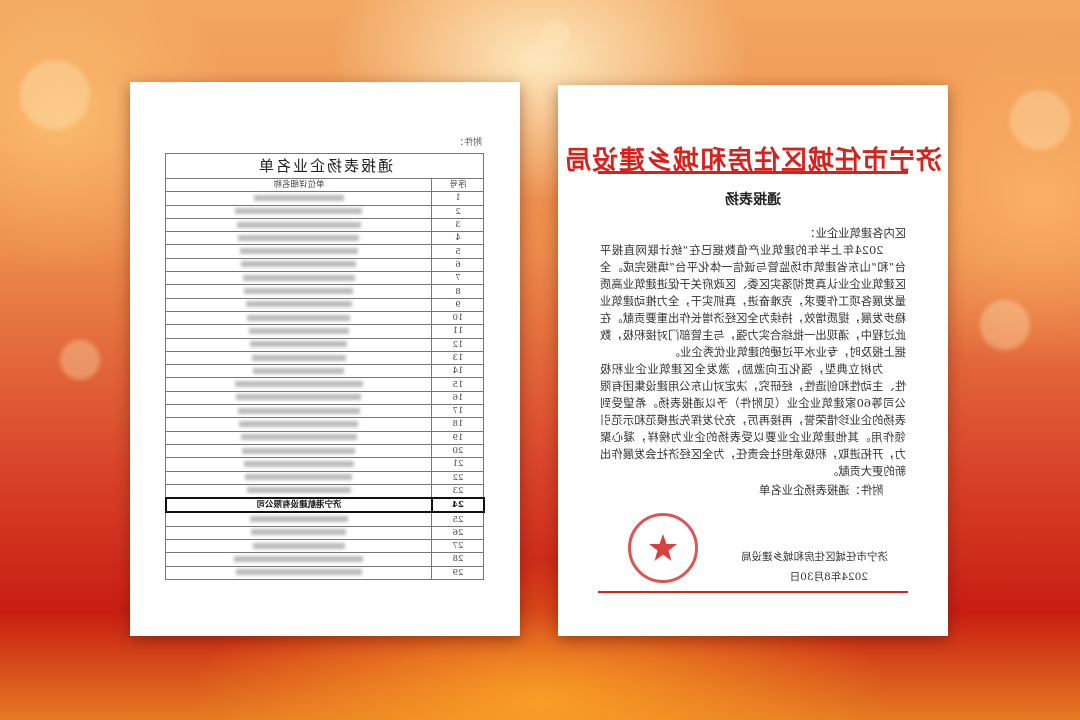  Describe the element at coordinates (753, 172) in the screenshot. I see `header-divider` at that location.